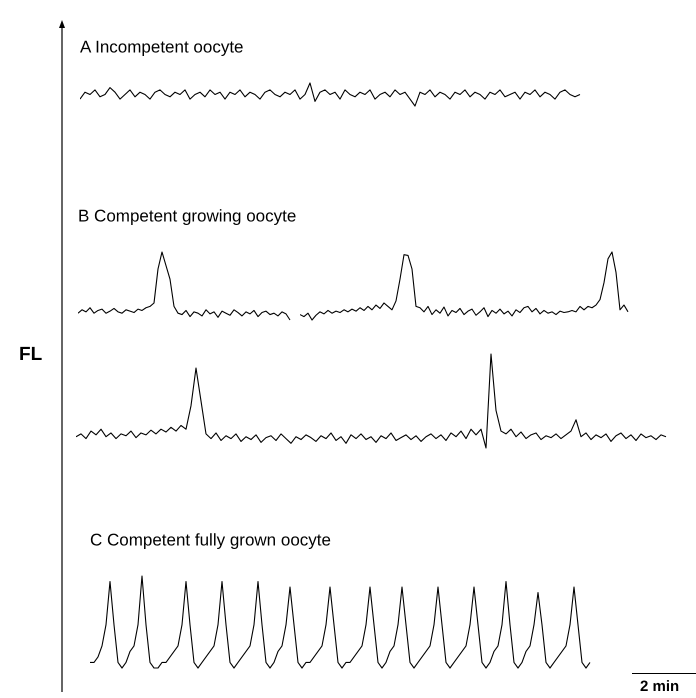  What do you see at coordinates (162, 46) in the screenshot?
I see `chart-title: A Incompetent oocyte` at bounding box center [162, 46].